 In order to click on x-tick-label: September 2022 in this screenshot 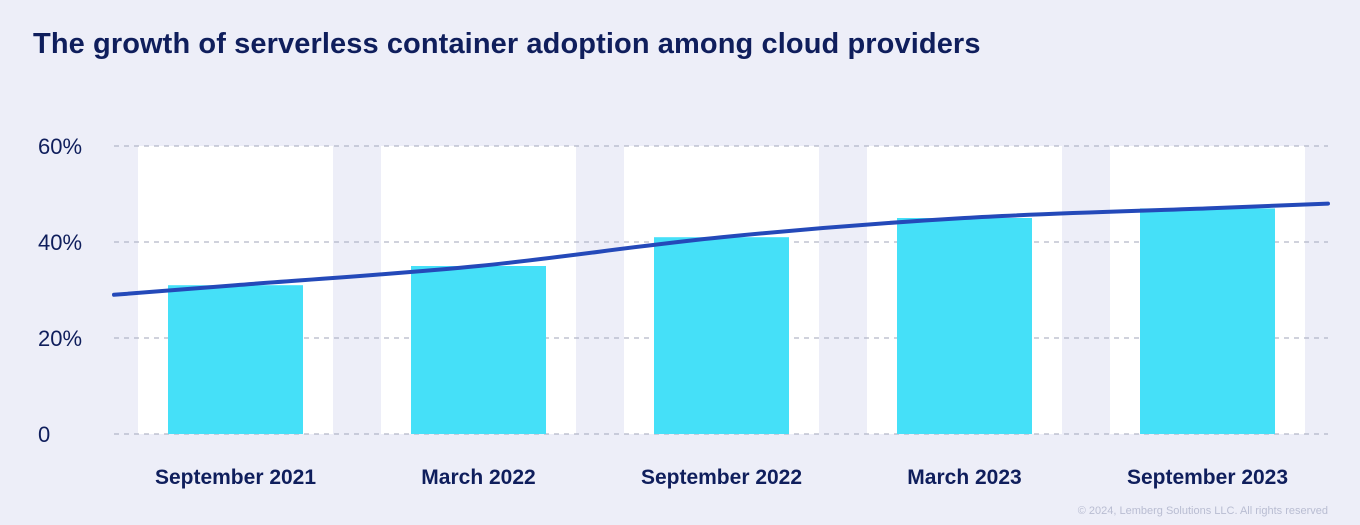, I will do `click(721, 477)`.